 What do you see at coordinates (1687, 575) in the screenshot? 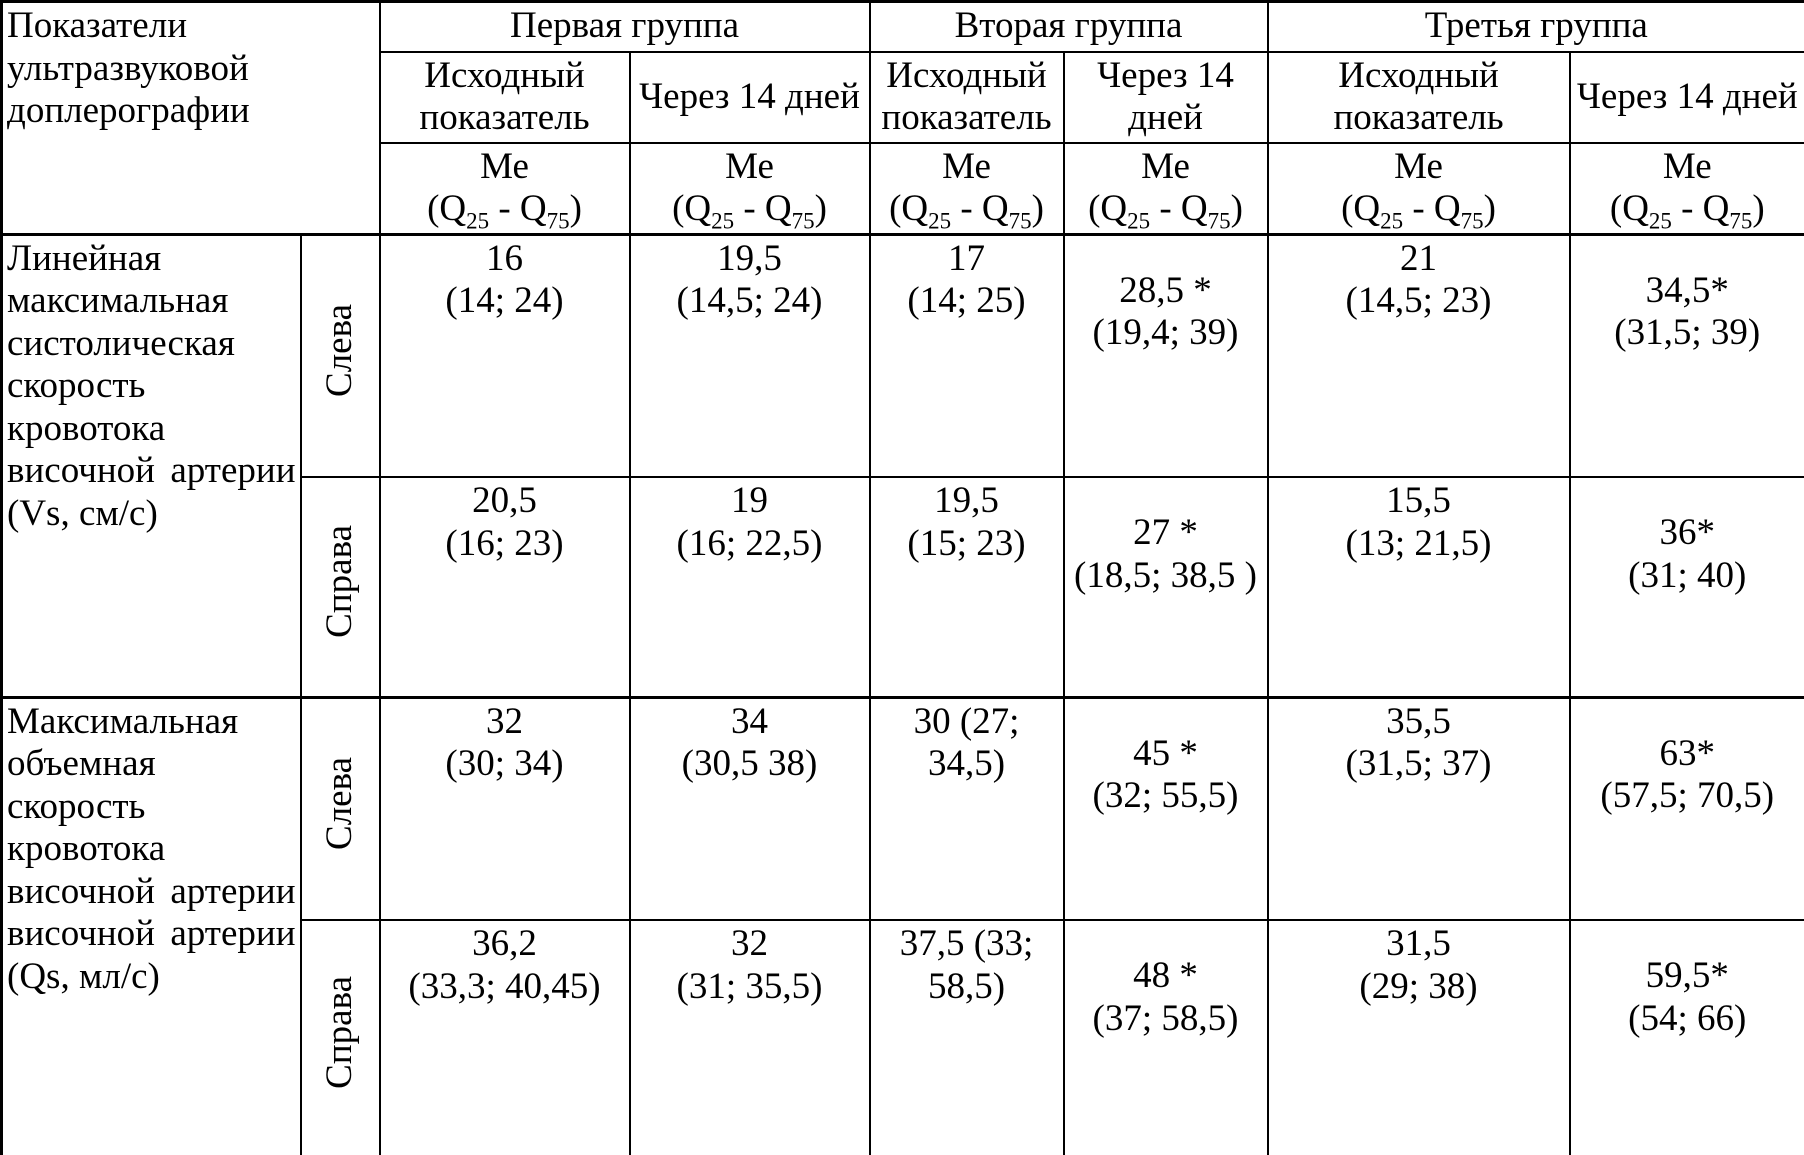
I see `quartile-range: (31; 40)` at bounding box center [1687, 575].